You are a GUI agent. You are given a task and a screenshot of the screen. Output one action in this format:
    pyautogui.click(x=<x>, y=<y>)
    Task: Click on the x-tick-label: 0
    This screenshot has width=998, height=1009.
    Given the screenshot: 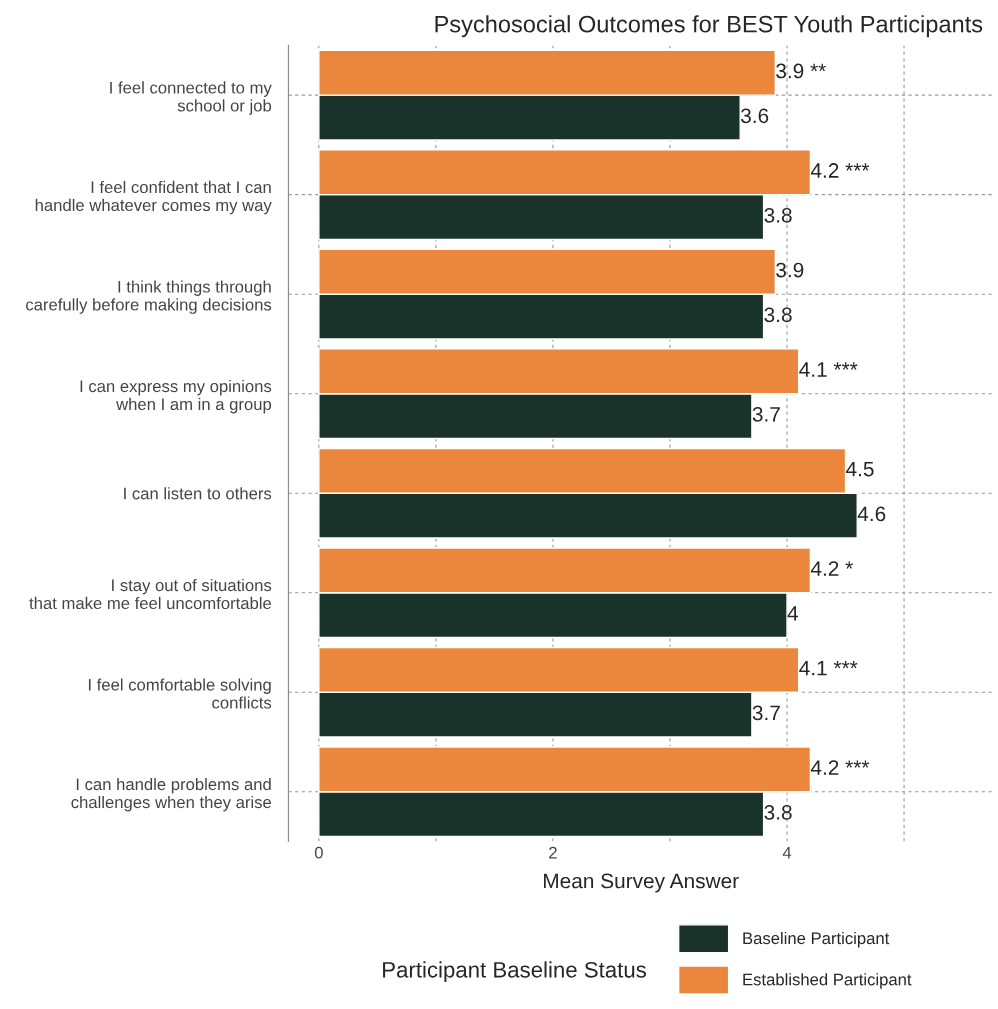 What is the action you would take?
    pyautogui.click(x=318, y=852)
    